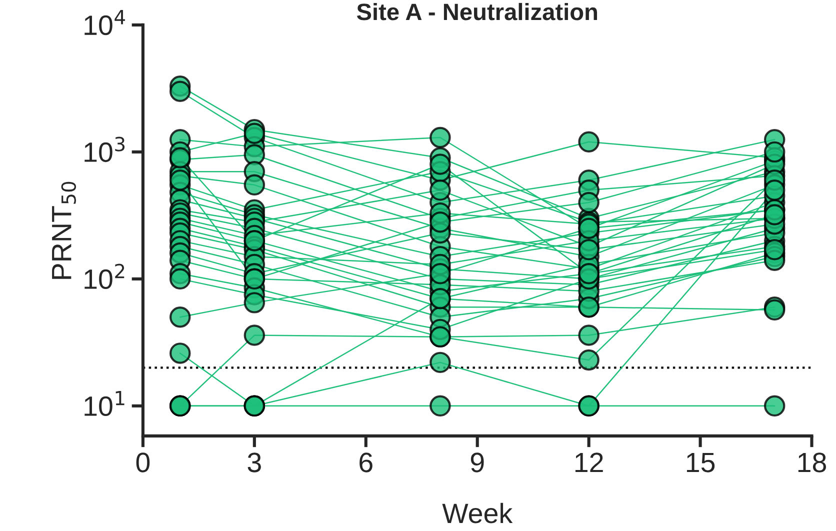  Describe the element at coordinates (812, 462) in the screenshot. I see `x-tick-label: 18` at that location.